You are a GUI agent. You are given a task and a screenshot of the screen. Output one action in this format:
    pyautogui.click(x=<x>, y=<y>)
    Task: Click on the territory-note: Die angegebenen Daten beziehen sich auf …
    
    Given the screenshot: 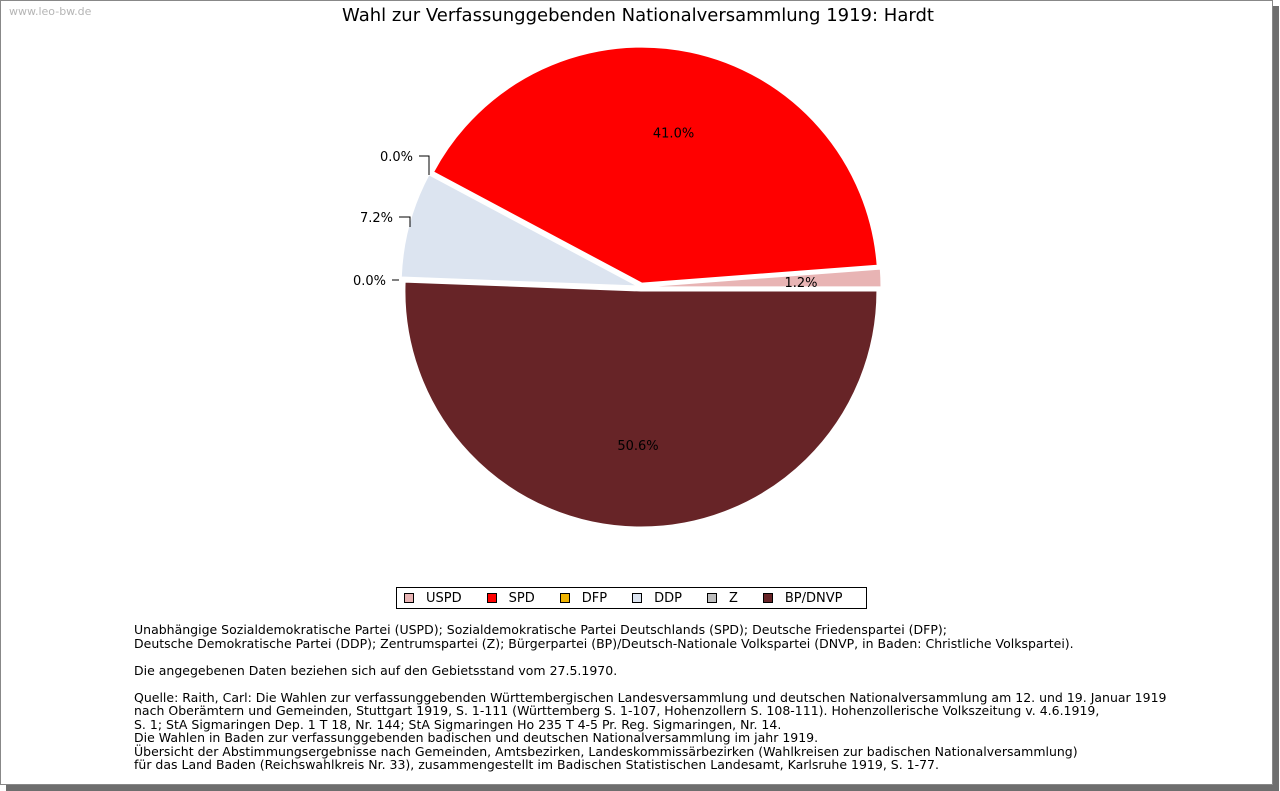 What is the action you would take?
    pyautogui.click(x=376, y=670)
    